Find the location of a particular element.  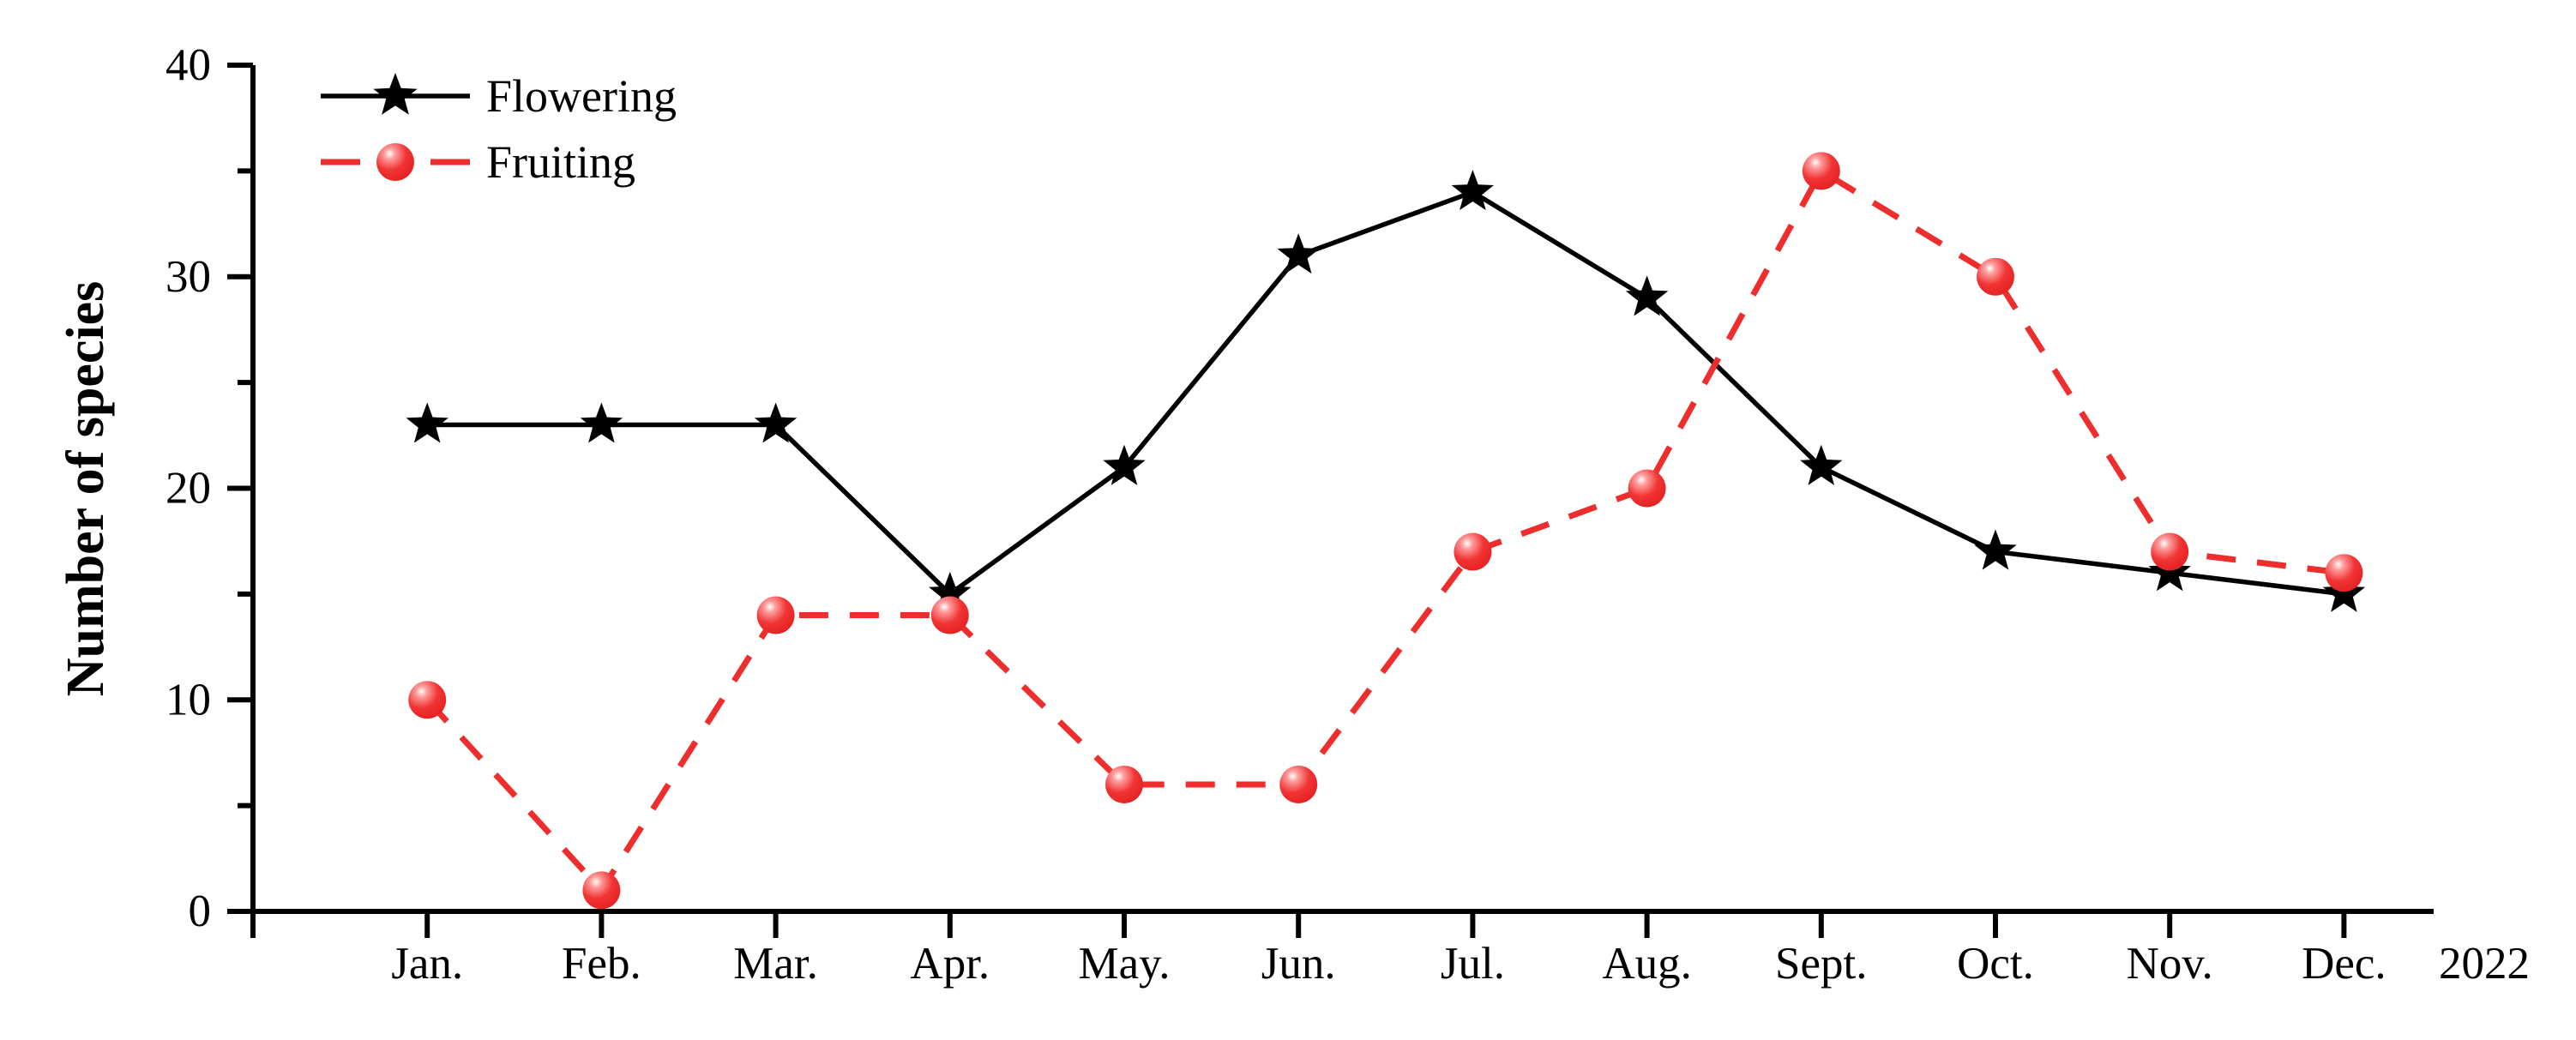

x-axis-month-label: Aug. is located at coordinates (1647, 964).